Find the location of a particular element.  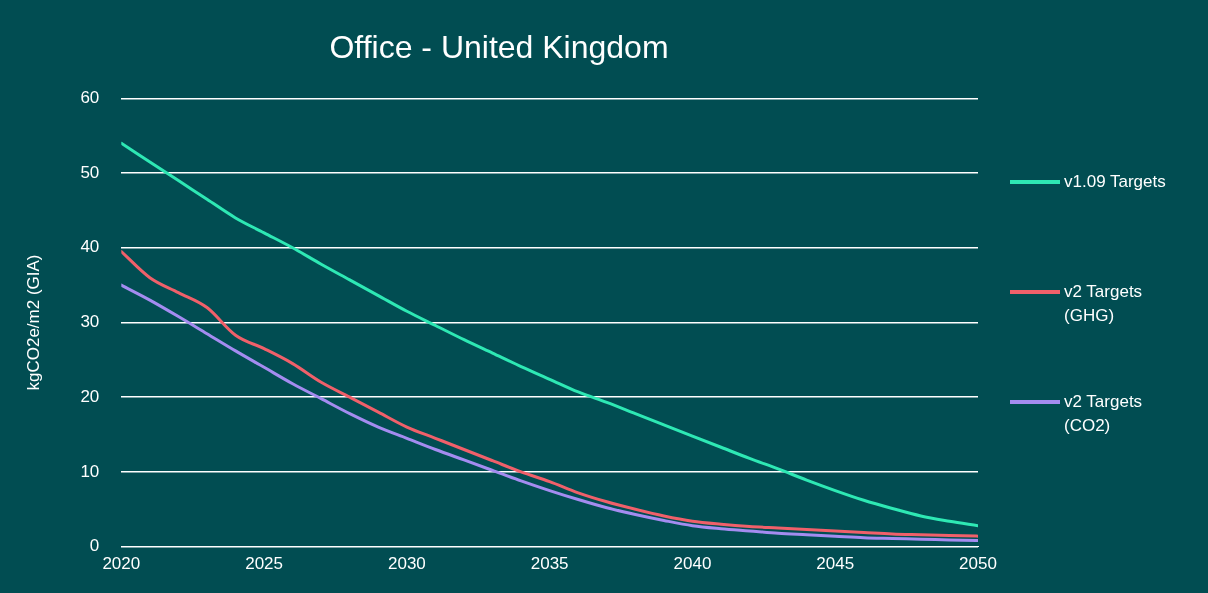

x-tick-label: 2030 is located at coordinates (406, 564).